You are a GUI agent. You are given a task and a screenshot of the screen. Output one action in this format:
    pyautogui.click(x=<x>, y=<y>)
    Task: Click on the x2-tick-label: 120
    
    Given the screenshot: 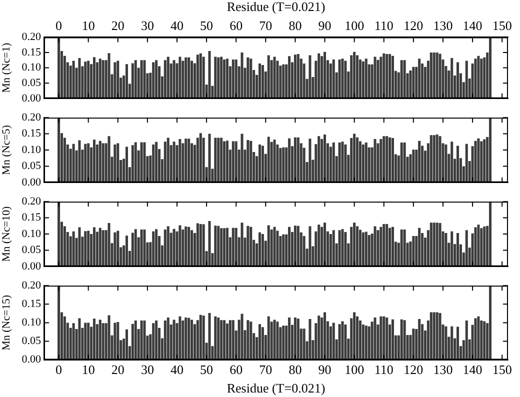 What is the action you would take?
    pyautogui.click(x=414, y=25)
    